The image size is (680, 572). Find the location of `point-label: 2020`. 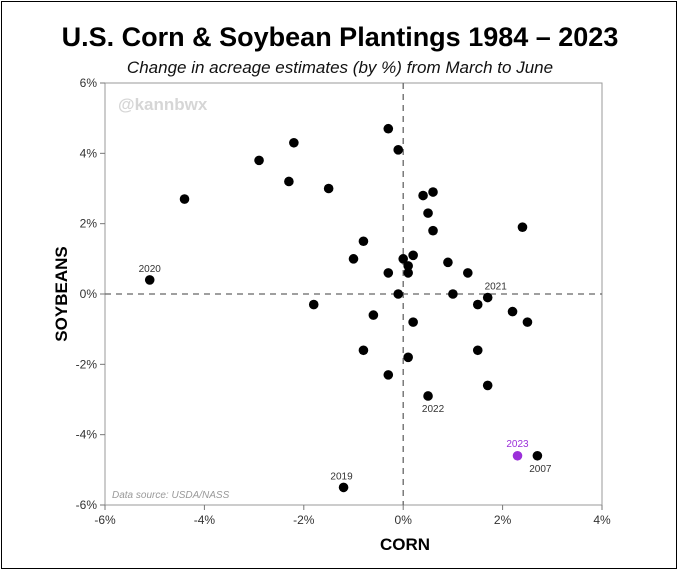

point-label: 2020 is located at coordinates (150, 269).